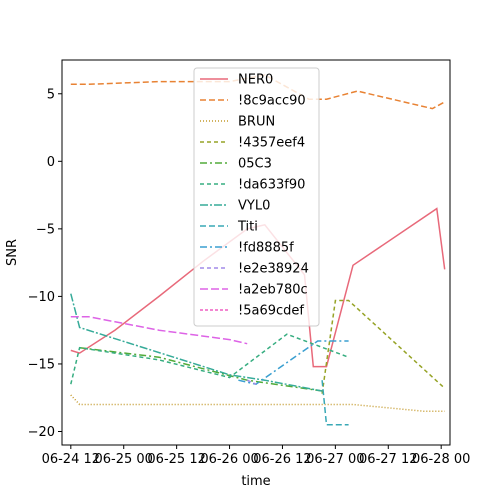 Image resolution: width=500 pixels, height=500 pixels. What do you see at coordinates (45, 229) in the screenshot?
I see `y-tick-label: −5` at bounding box center [45, 229].